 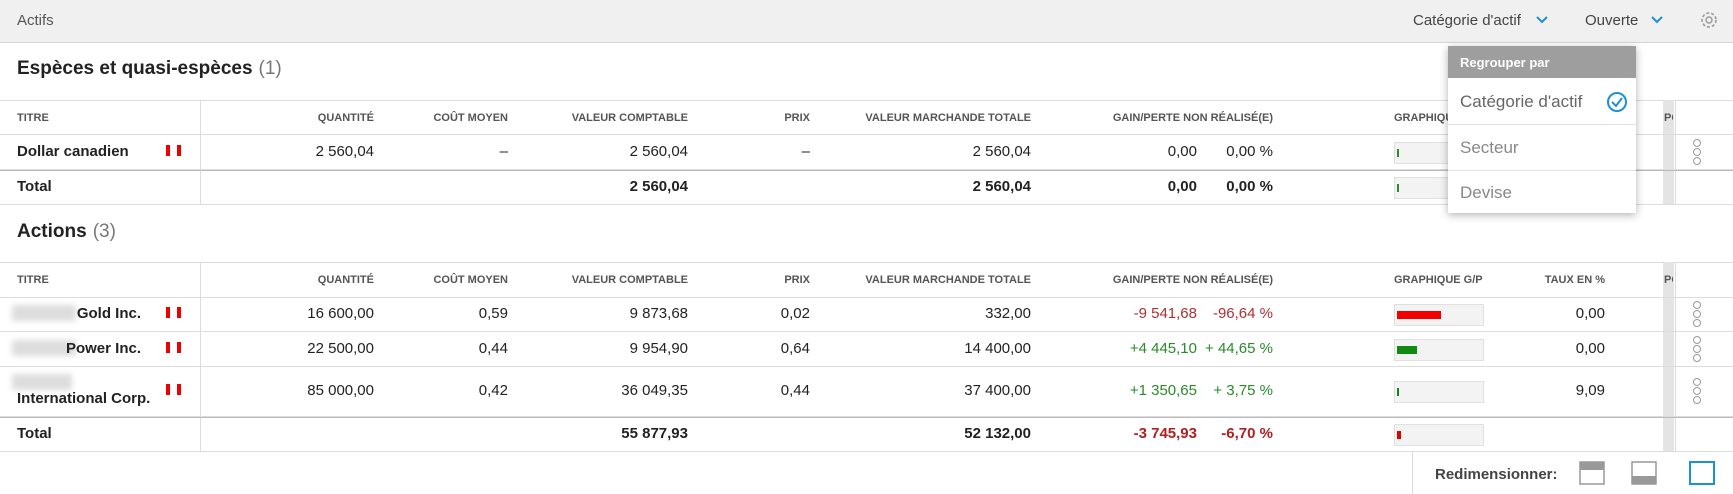 I want to click on menu-header: Regrouper par, so click(x=1542, y=62).